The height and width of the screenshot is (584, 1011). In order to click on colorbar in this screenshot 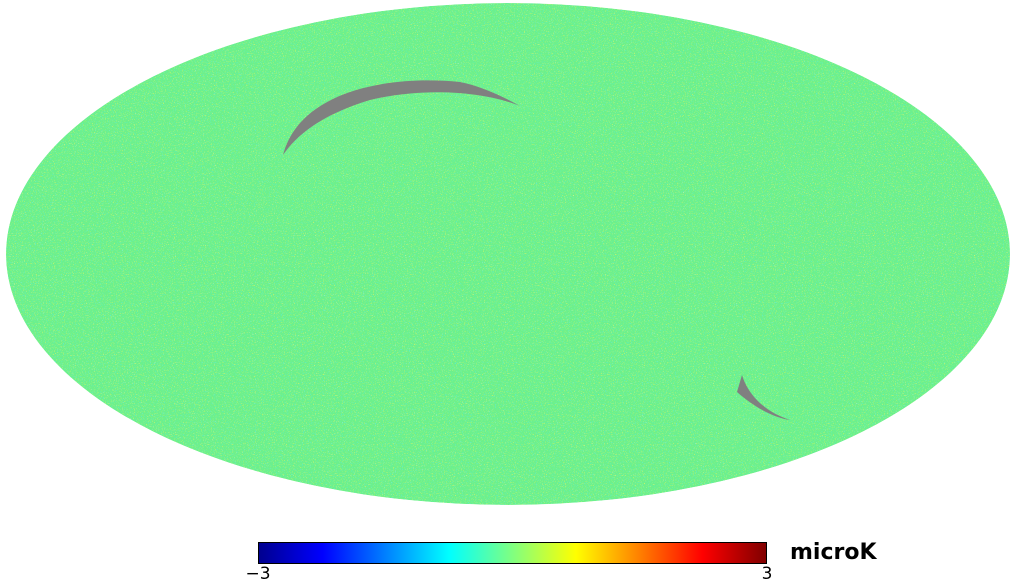, I will do `click(512, 553)`.